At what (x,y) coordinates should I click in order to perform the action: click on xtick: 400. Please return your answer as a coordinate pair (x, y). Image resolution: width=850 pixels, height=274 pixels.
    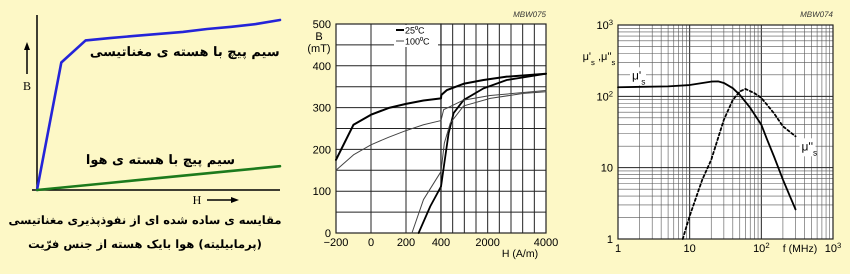
    Looking at the image, I should click on (441, 243).